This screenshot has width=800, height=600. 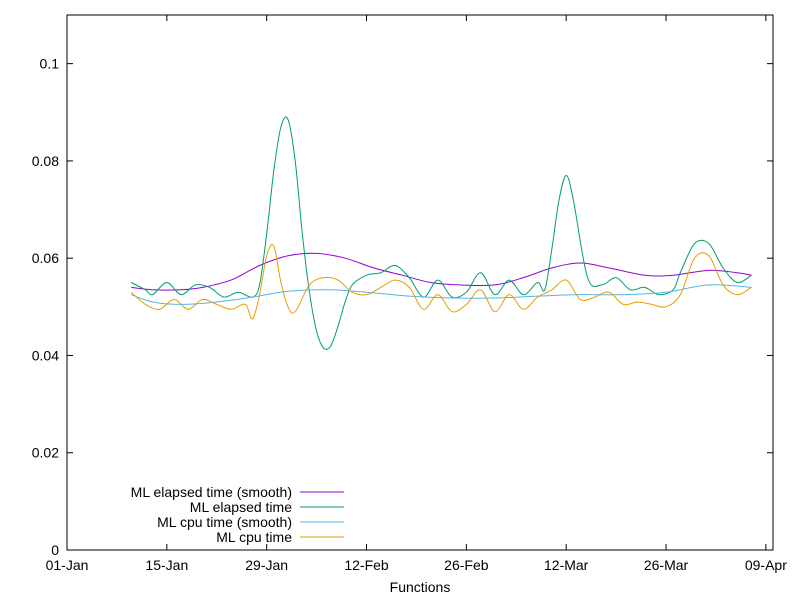 What do you see at coordinates (766, 565) in the screenshot?
I see `x-tick-label: 09-Apr` at bounding box center [766, 565].